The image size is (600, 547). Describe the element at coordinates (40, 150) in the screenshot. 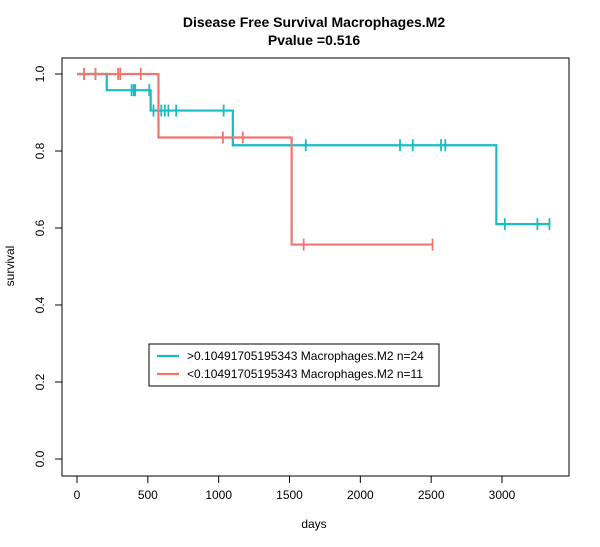

I see `y-tick-label: 0.8` at that location.